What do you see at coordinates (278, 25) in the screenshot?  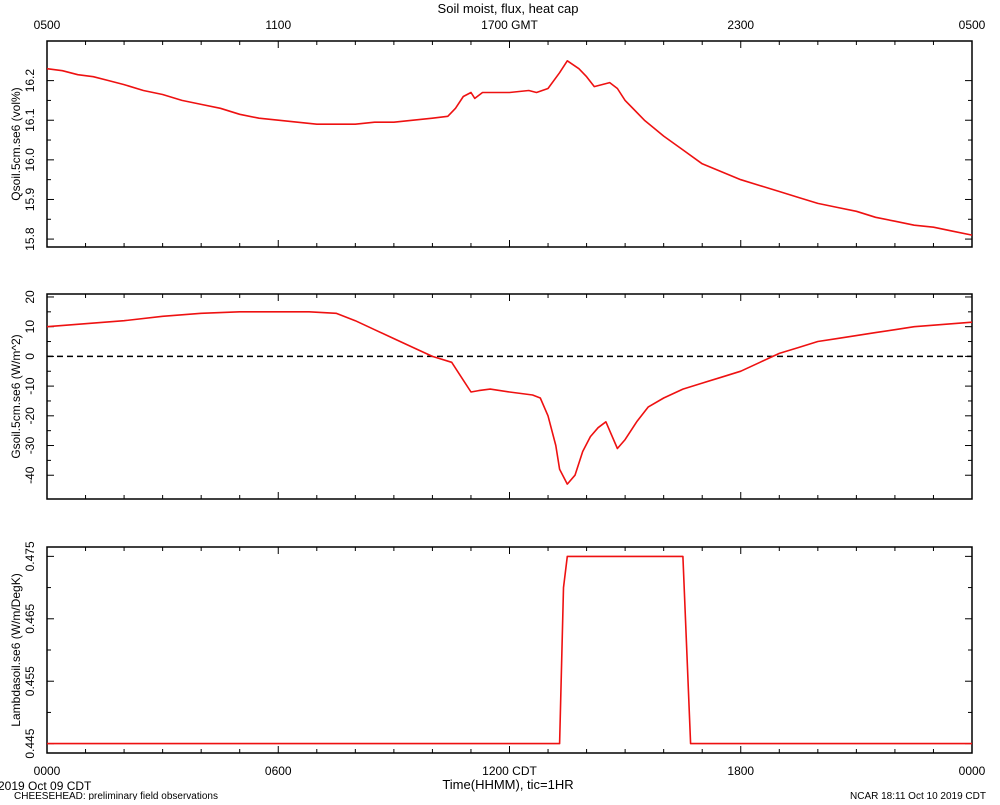 I see `top-axis-tick-label: 1100` at bounding box center [278, 25].